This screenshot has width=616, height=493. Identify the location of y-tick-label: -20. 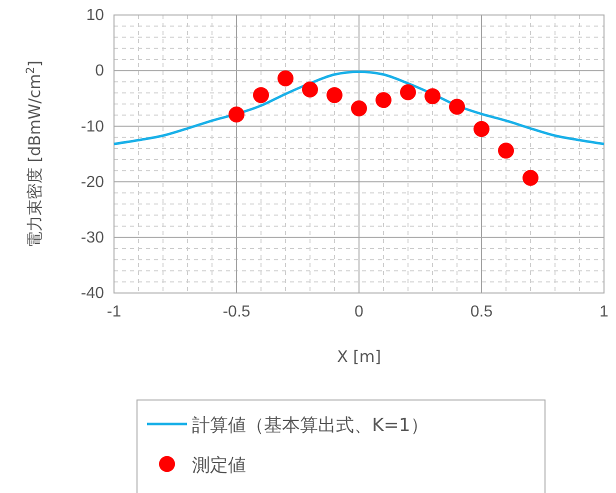
(92, 182).